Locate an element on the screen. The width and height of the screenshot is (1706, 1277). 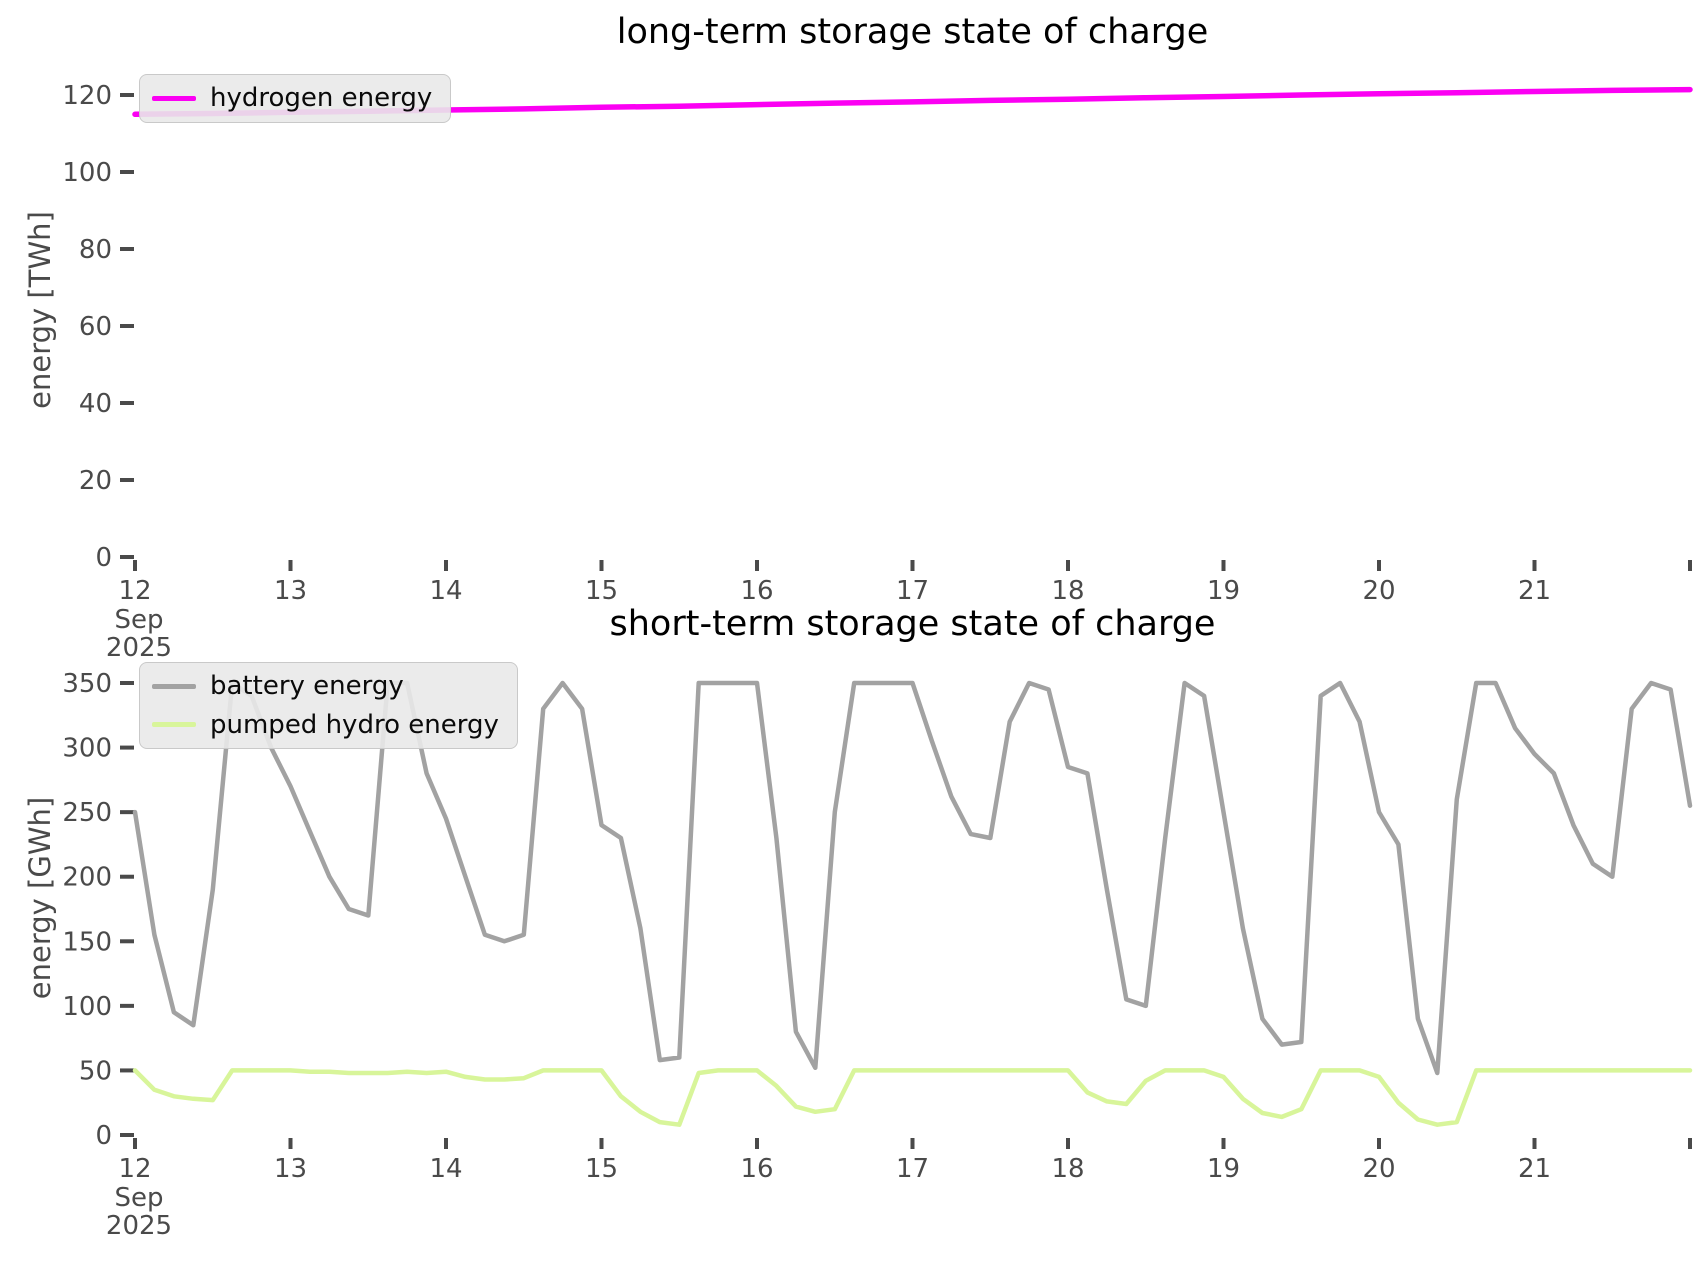
pumped-hydro-energy-line is located at coordinates (912, 1097).